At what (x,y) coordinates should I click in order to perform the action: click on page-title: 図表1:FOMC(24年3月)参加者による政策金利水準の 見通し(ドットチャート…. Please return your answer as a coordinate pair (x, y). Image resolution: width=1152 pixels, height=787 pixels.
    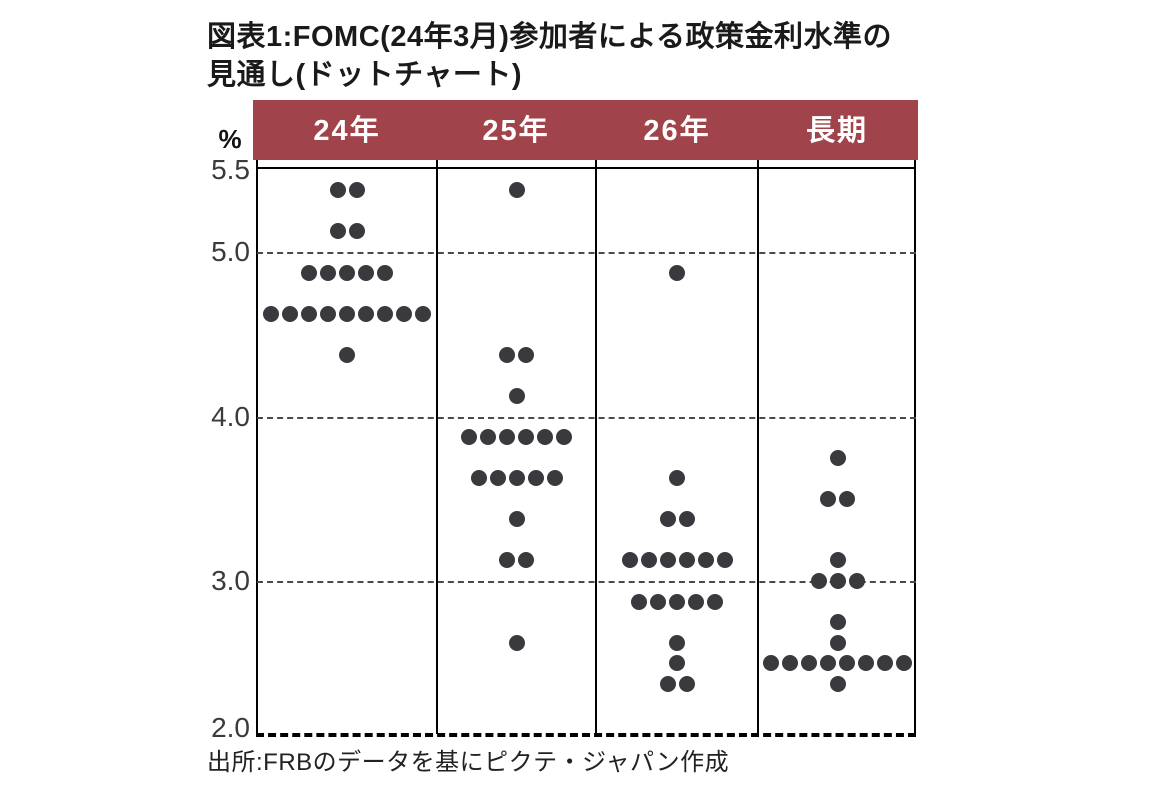
    Looking at the image, I should click on (549, 56).